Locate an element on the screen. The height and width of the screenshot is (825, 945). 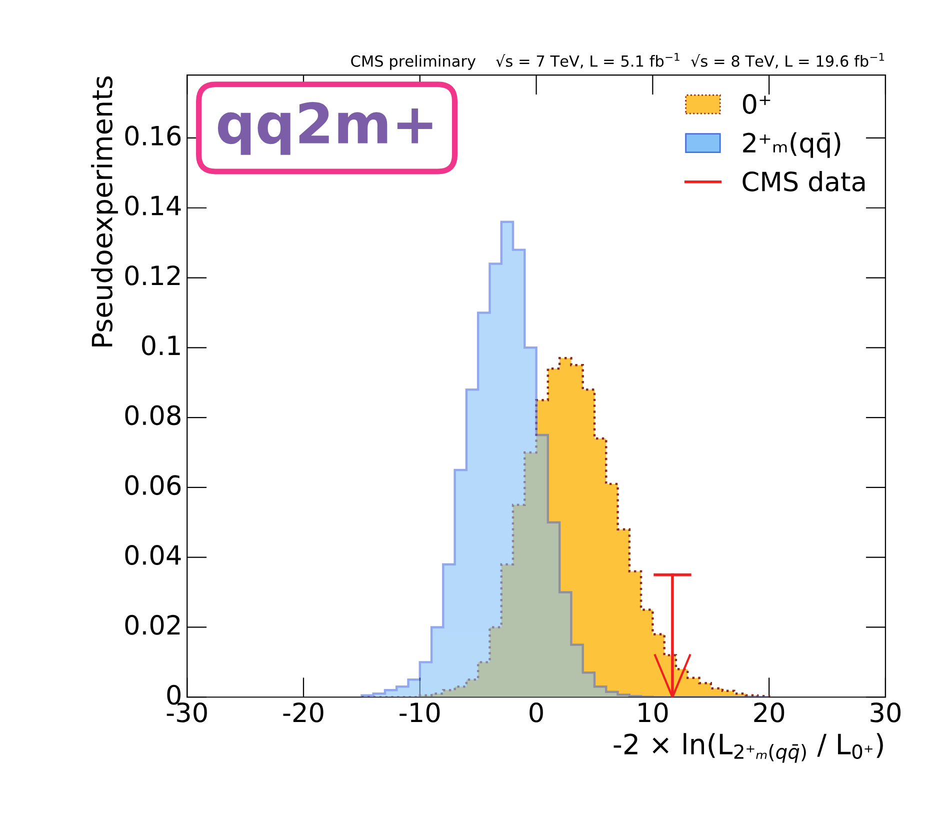
y-tick-label: 0.1 is located at coordinates (161, 345).